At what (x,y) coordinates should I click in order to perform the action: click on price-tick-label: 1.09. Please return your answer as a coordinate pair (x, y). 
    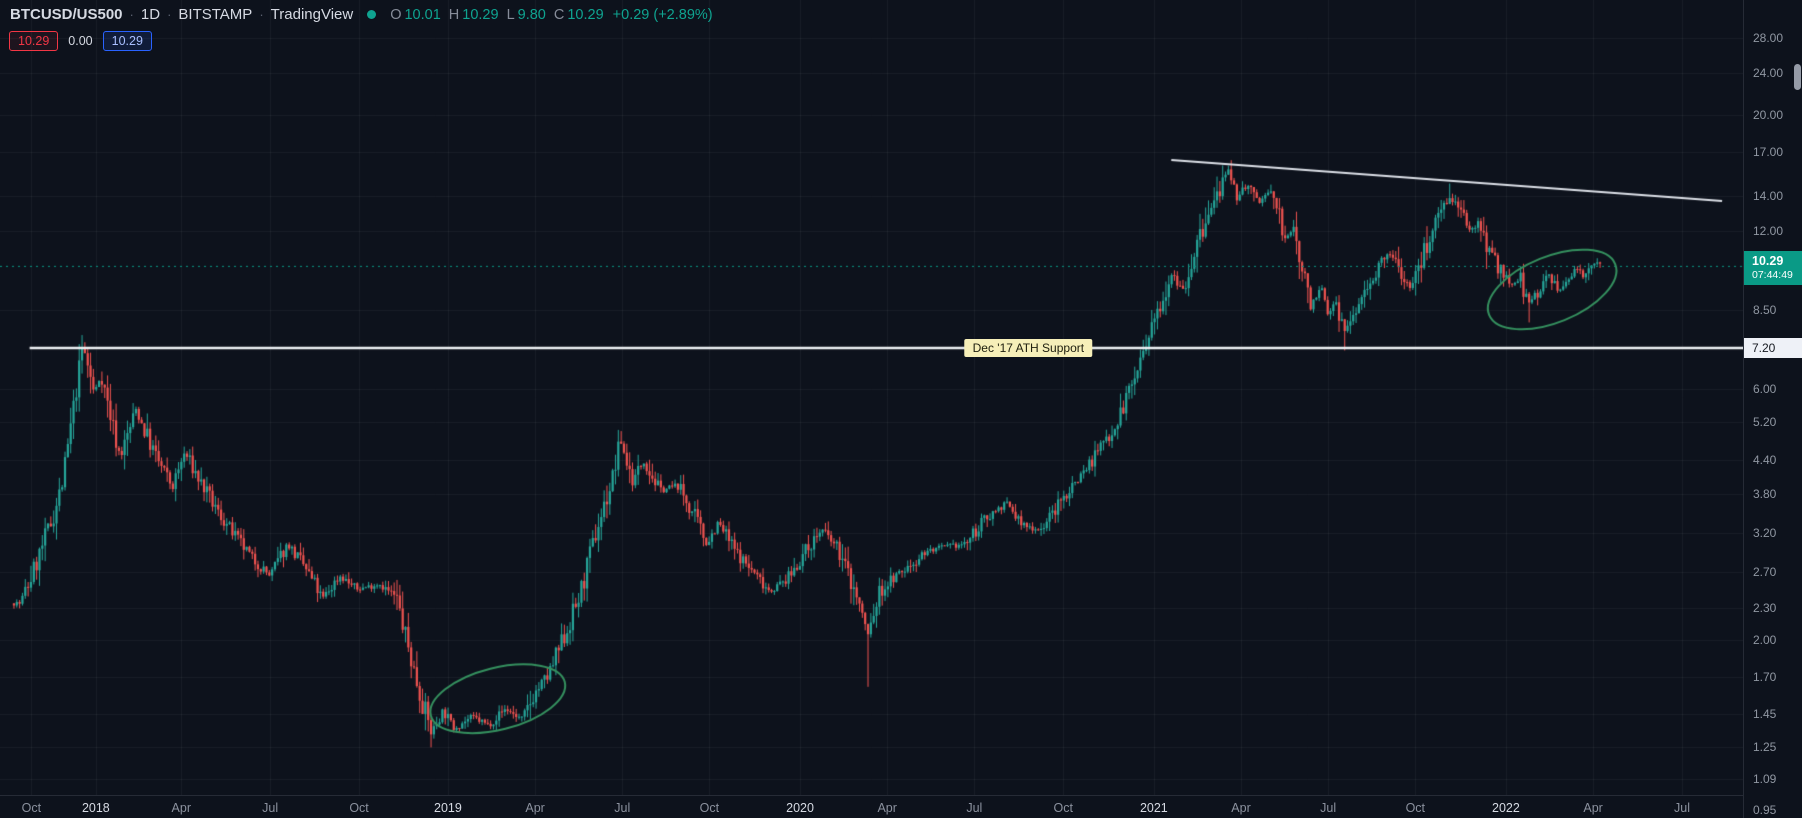
    Looking at the image, I should click on (1765, 778).